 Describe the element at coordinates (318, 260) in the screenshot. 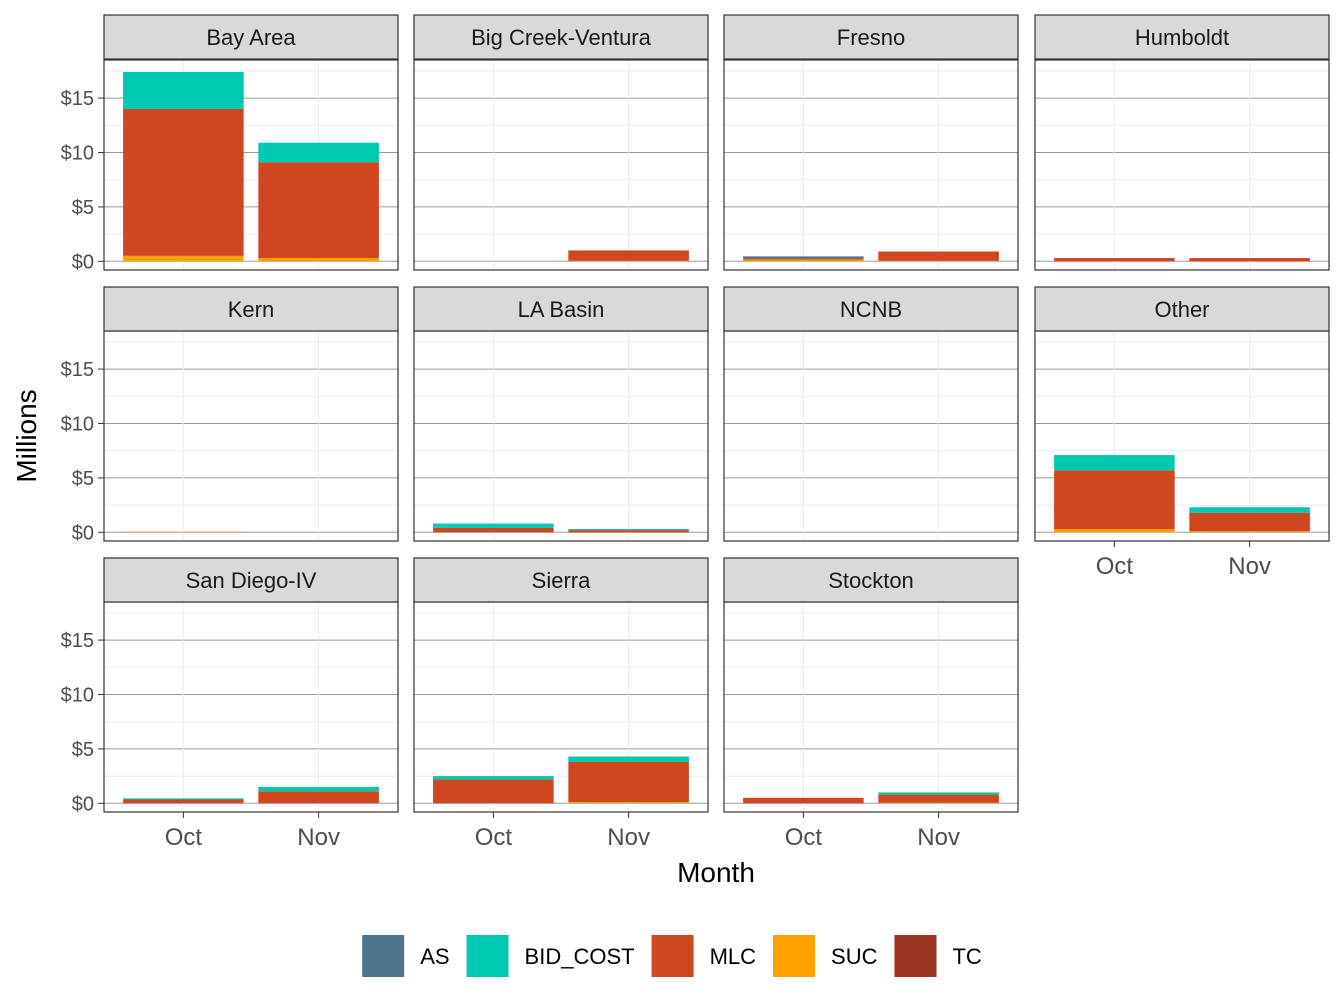

I see `bar-bay-area-nov-suc` at that location.